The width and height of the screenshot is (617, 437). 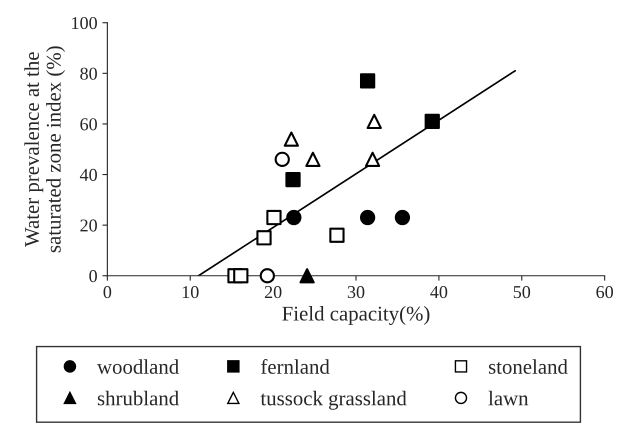 I want to click on x-tick-label: 40, so click(x=439, y=292).